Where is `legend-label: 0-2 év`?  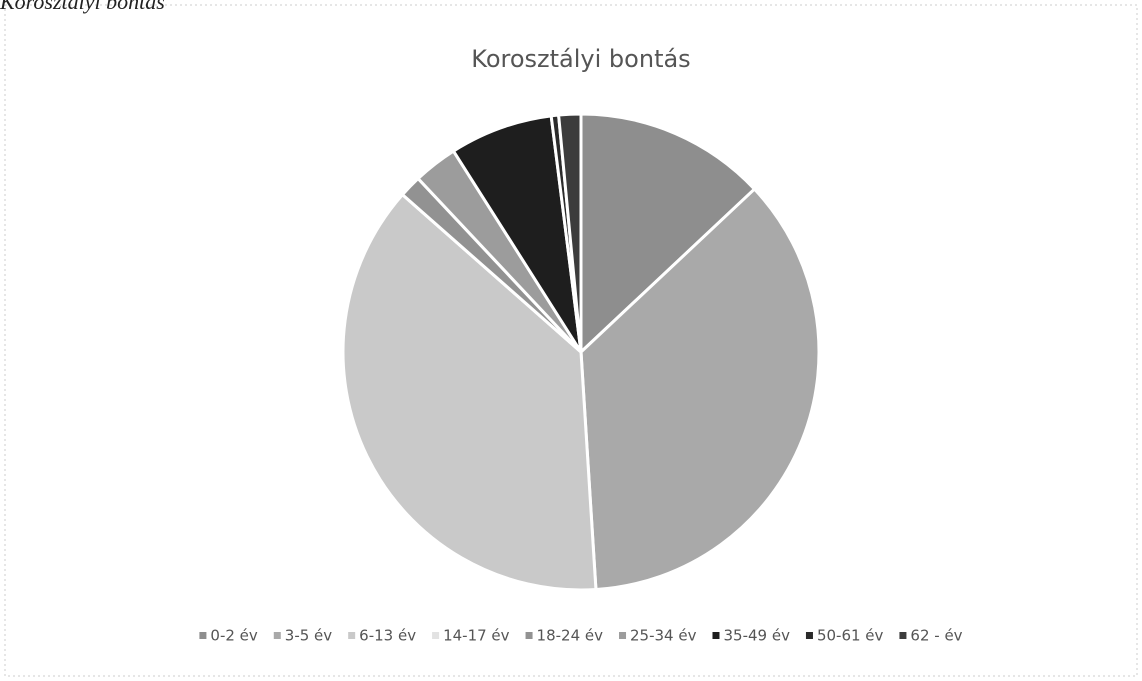
legend-label: 0-2 év is located at coordinates (233, 636).